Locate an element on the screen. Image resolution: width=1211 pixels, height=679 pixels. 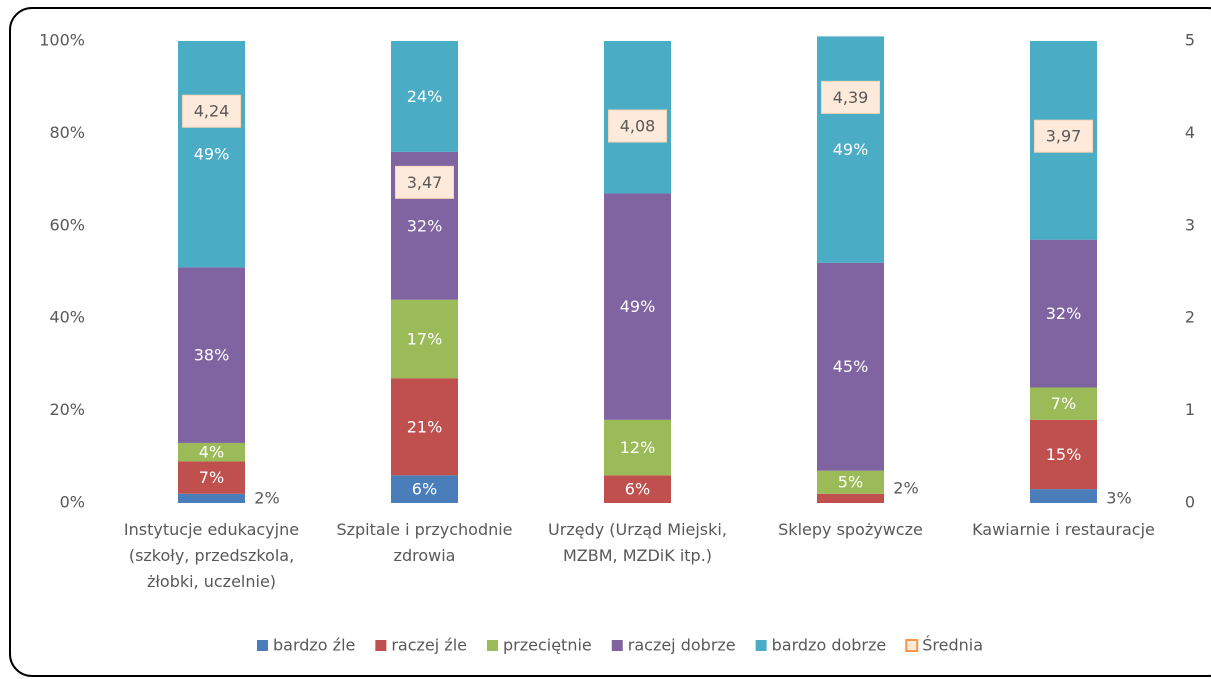
legend-label: raczej źle is located at coordinates (429, 645).